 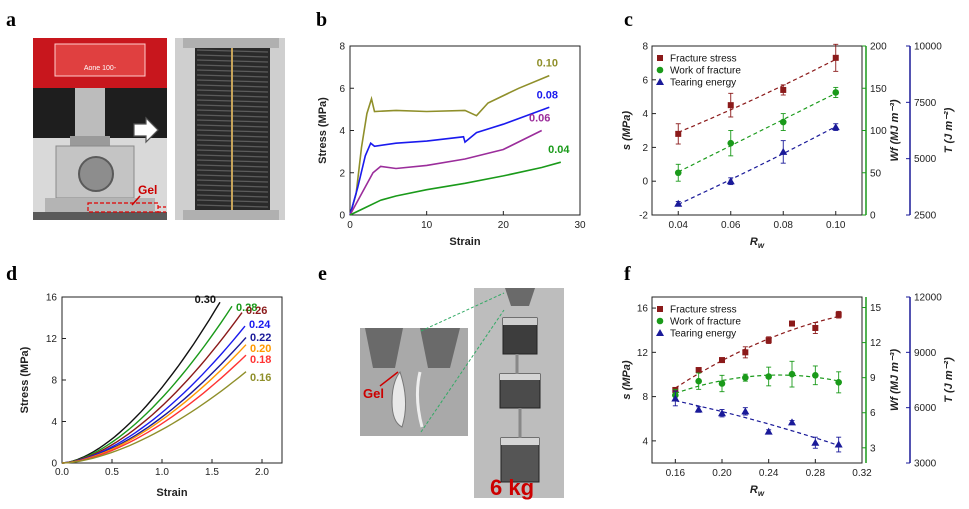 What do you see at coordinates (427, 225) in the screenshot?
I see `x-tick-label: 10` at bounding box center [427, 225].